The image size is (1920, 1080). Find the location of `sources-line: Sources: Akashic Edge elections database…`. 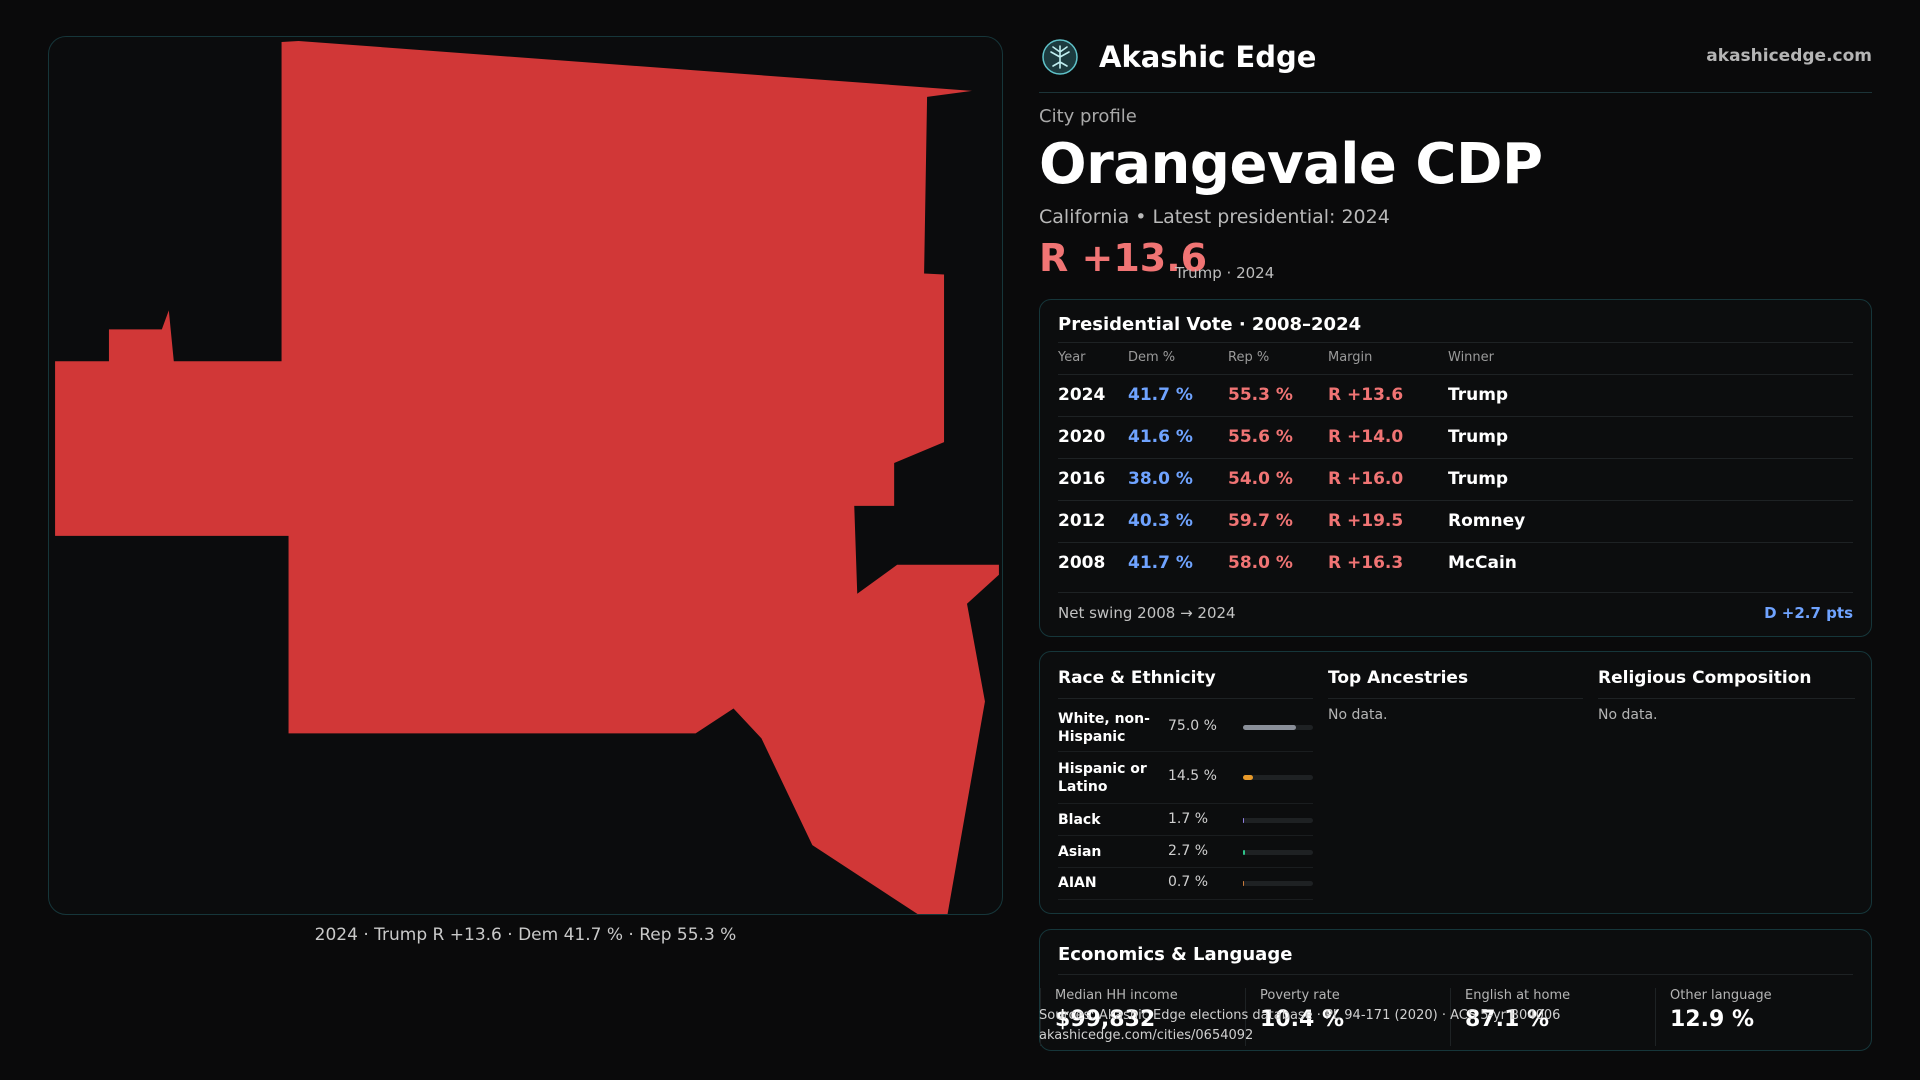

sources-line: Sources: Akashic Edge elections database… is located at coordinates (1300, 1015).